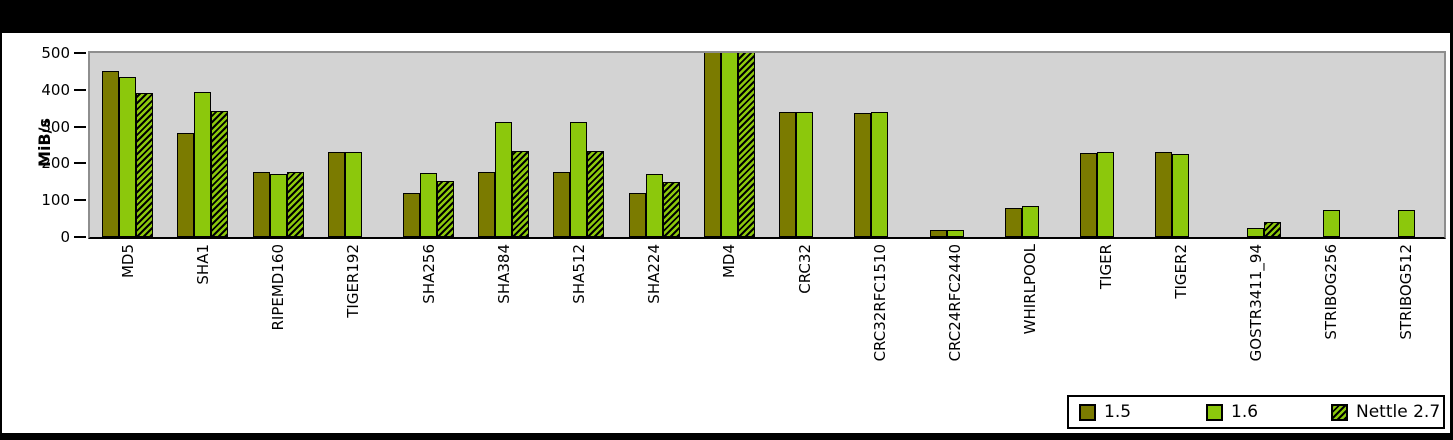  I want to click on bar-WHIRLPOOL-1.5, so click(1013, 222).